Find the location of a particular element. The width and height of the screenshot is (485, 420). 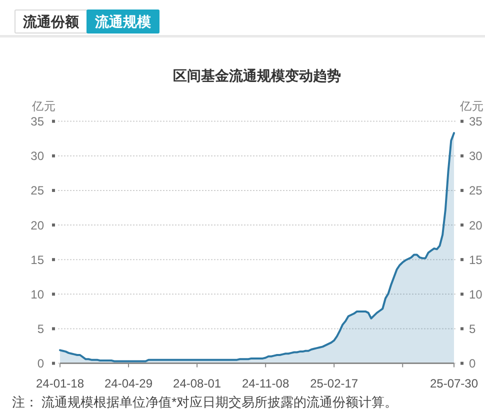

y-tick-label: 30 is located at coordinates (37, 156).